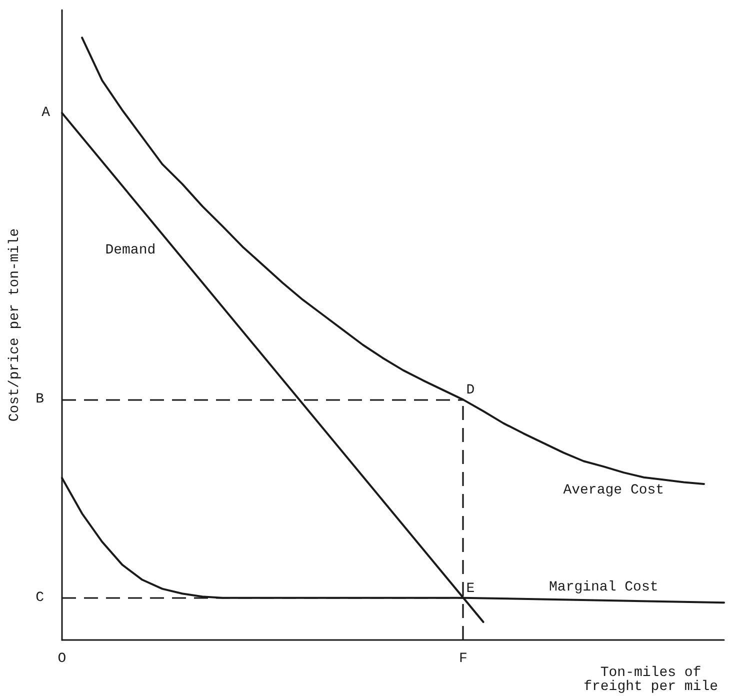 The height and width of the screenshot is (696, 732). What do you see at coordinates (40, 400) in the screenshot?
I see `ref-line-label: B` at bounding box center [40, 400].